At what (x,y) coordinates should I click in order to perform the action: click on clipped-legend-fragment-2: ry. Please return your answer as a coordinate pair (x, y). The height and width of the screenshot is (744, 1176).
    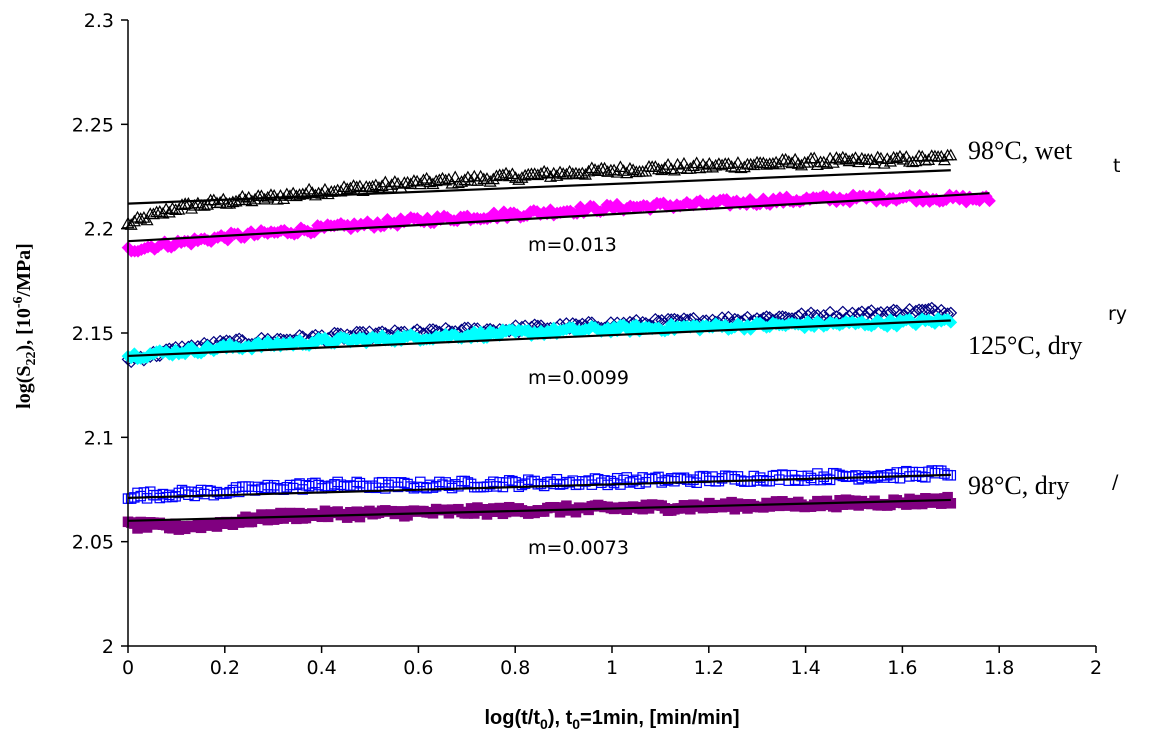
    Looking at the image, I should click on (1117, 314).